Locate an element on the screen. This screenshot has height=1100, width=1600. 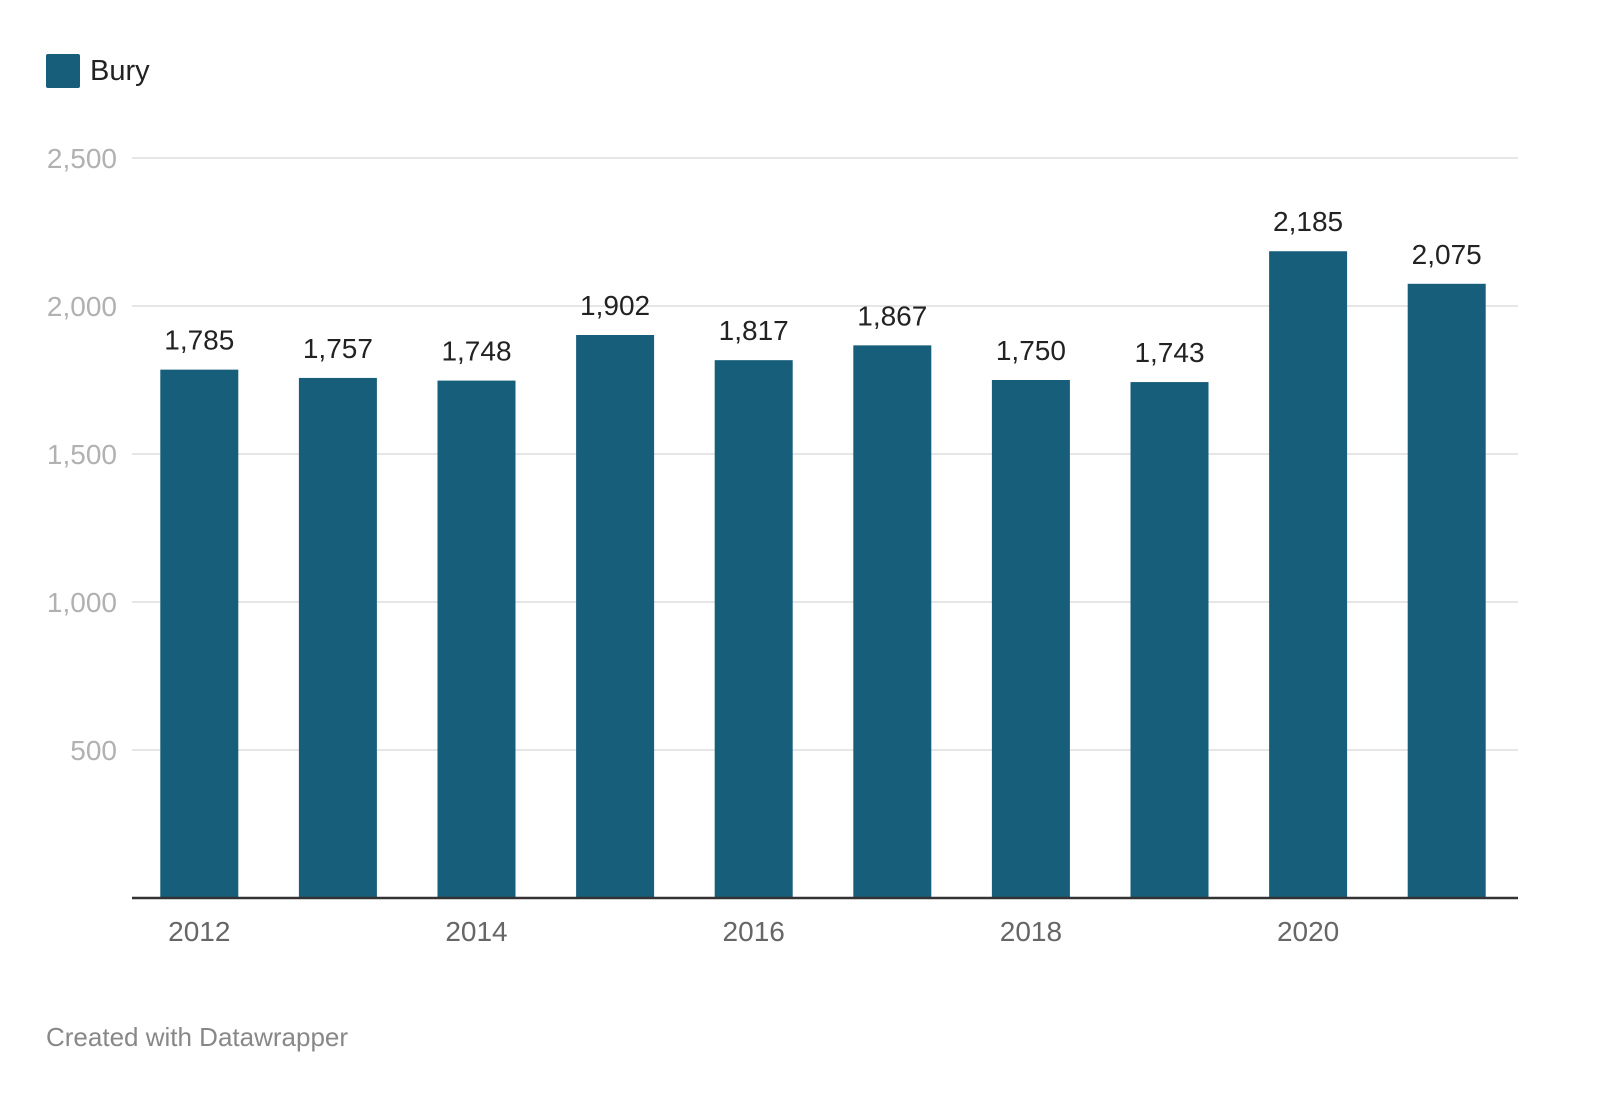
bar-value-label: 2,075 is located at coordinates (1447, 254).